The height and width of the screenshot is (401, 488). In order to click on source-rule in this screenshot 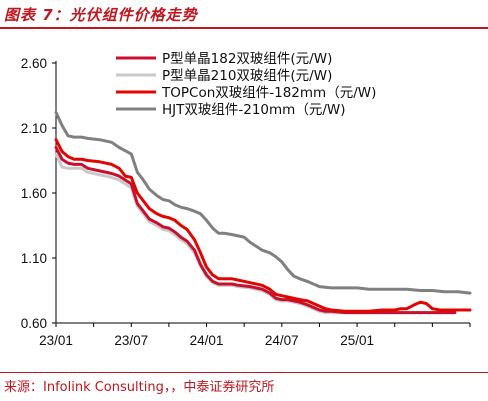, I will do `click(244, 372)`.